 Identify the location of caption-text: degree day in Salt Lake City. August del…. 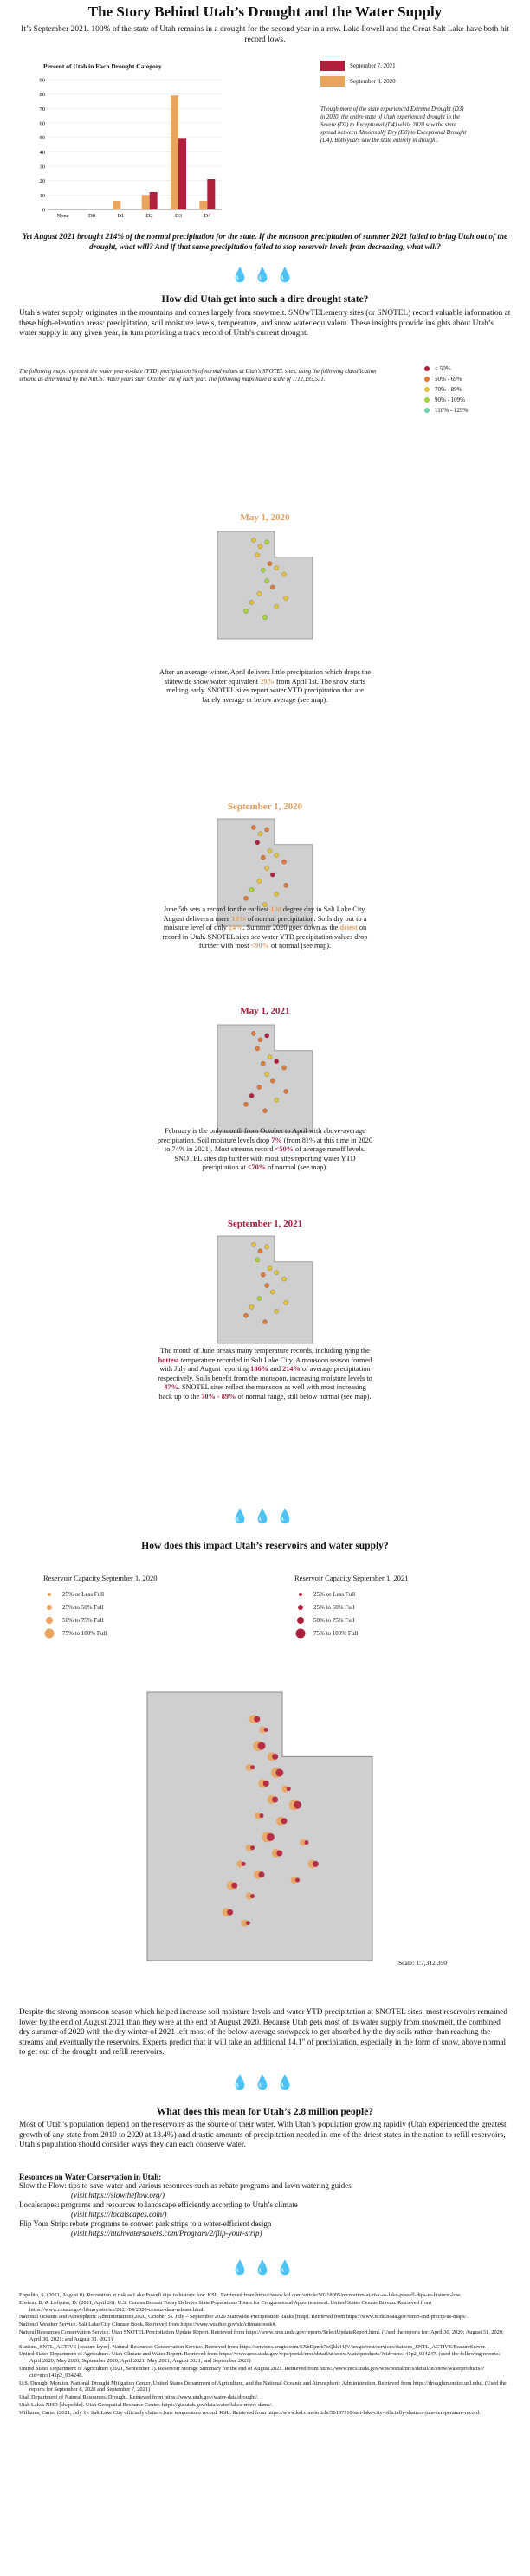
(265, 914).